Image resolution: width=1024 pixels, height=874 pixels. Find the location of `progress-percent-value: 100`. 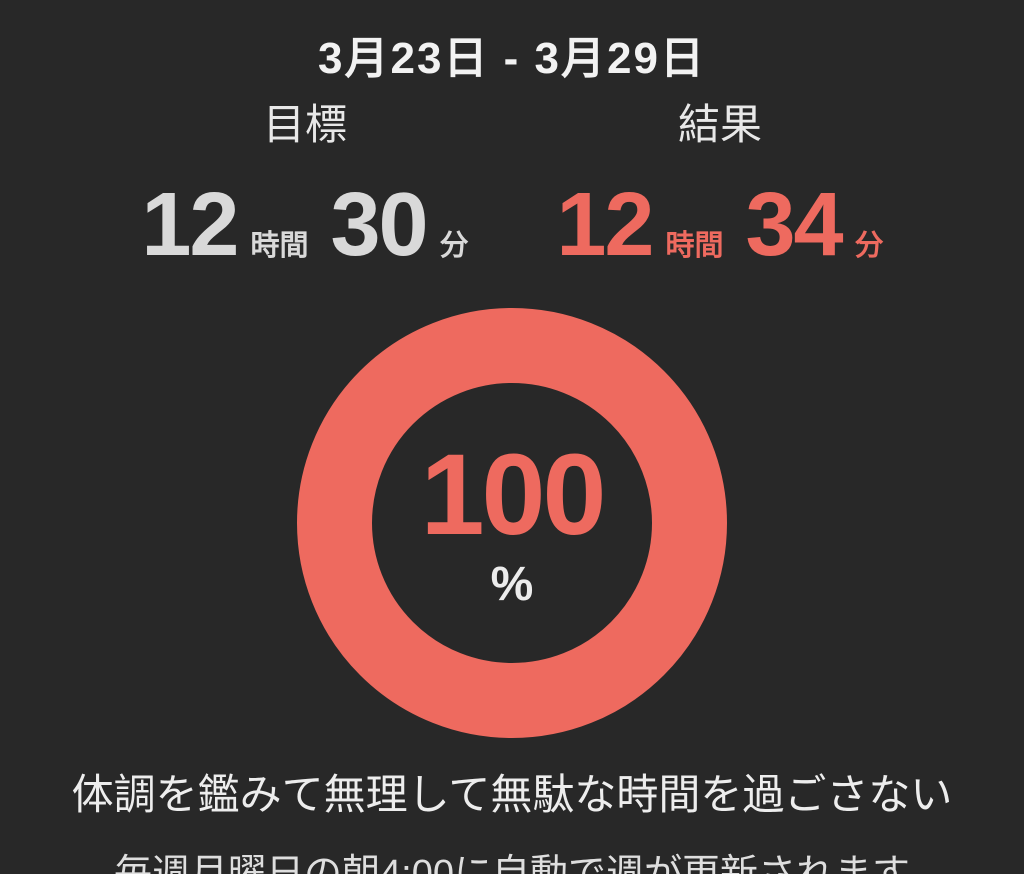

progress-percent-value: 100 is located at coordinates (513, 494).